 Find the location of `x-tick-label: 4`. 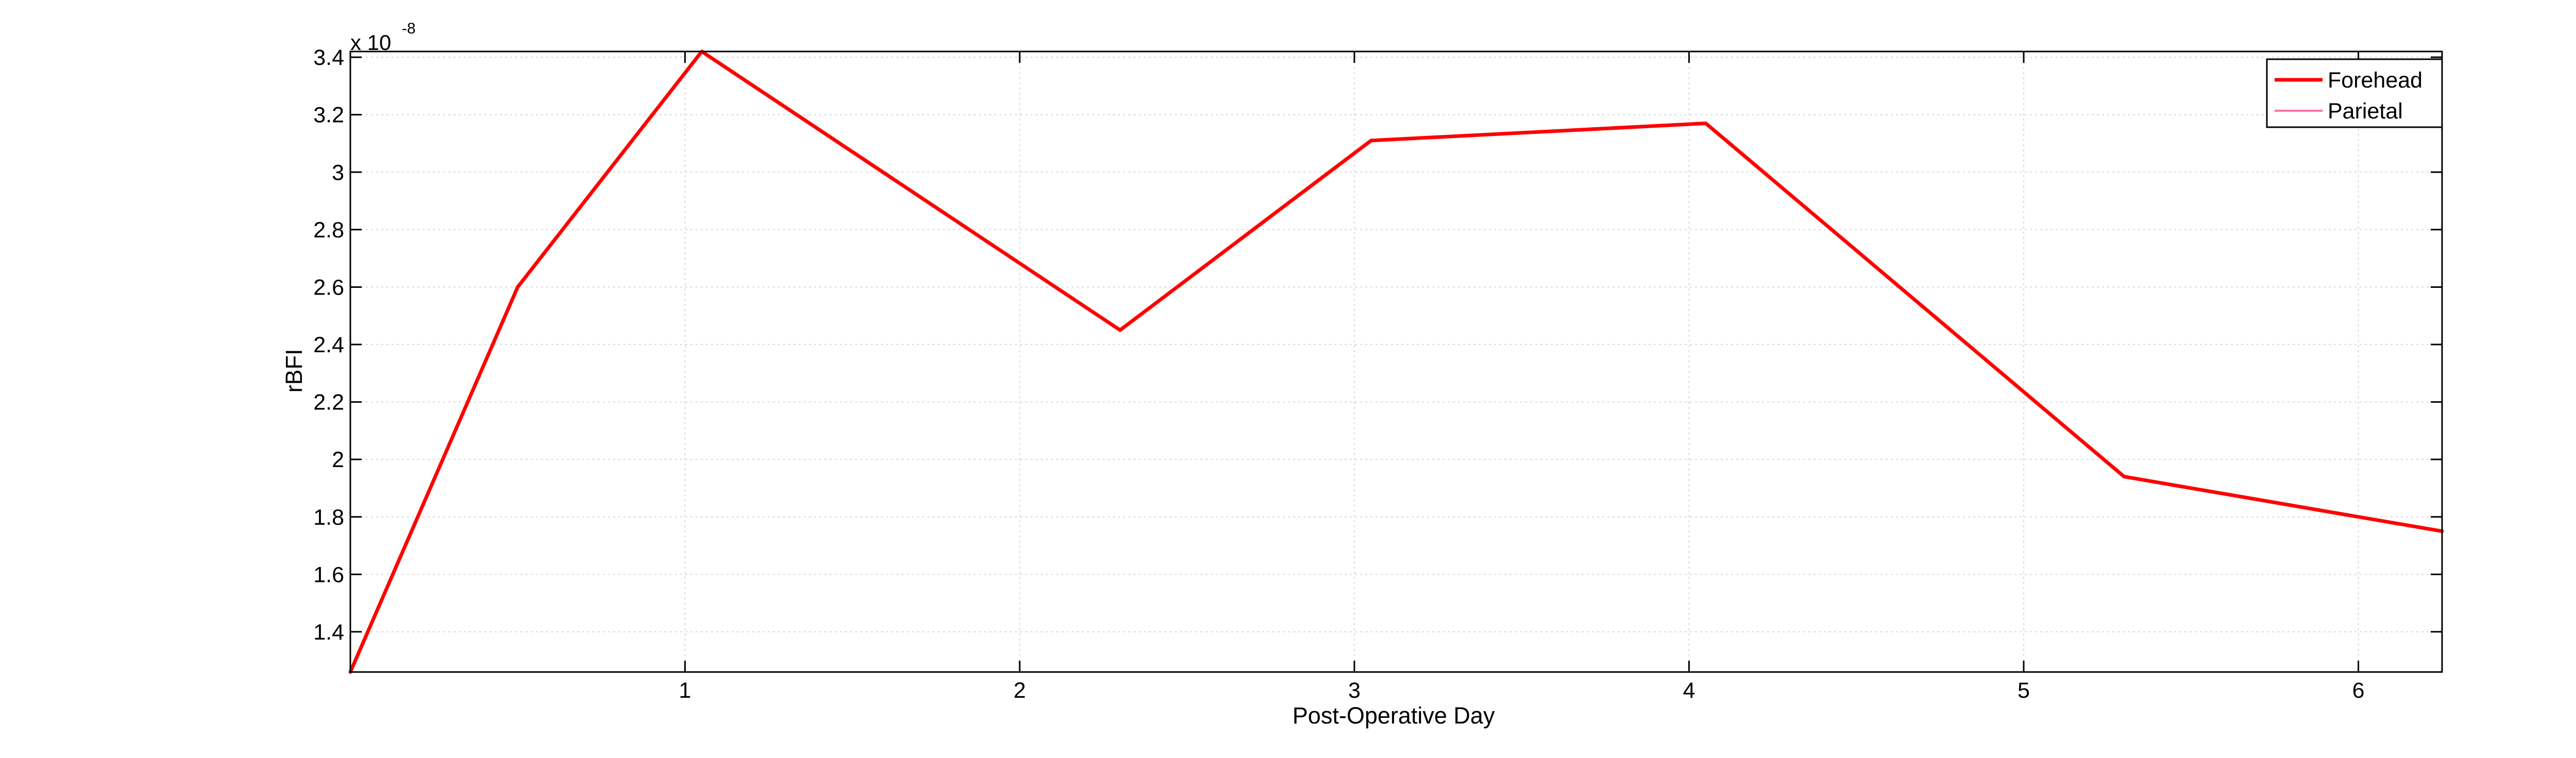

x-tick-label: 4 is located at coordinates (1689, 690).